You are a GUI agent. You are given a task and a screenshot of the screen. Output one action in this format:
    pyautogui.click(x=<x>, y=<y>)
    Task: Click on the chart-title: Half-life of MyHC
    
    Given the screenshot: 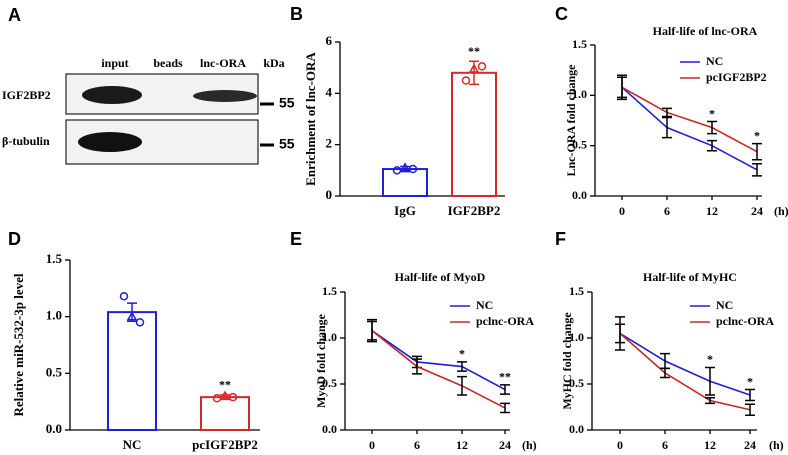 What is the action you would take?
    pyautogui.click(x=690, y=277)
    